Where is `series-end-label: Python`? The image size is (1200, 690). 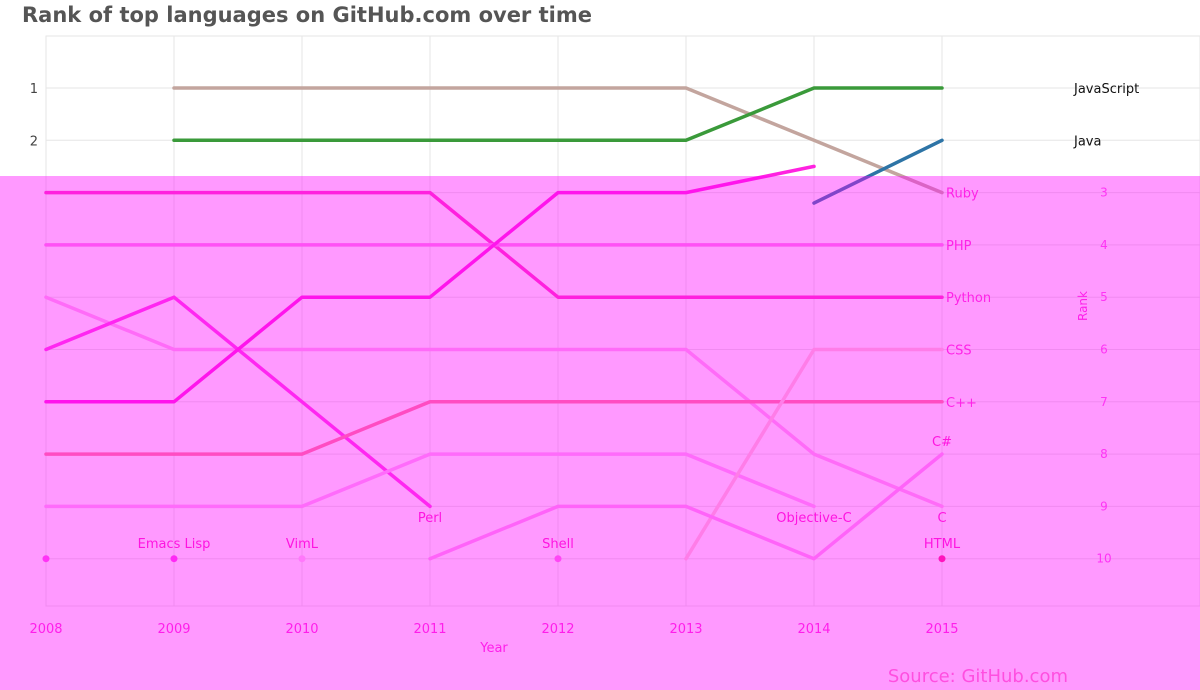
series-end-label: Python is located at coordinates (968, 298).